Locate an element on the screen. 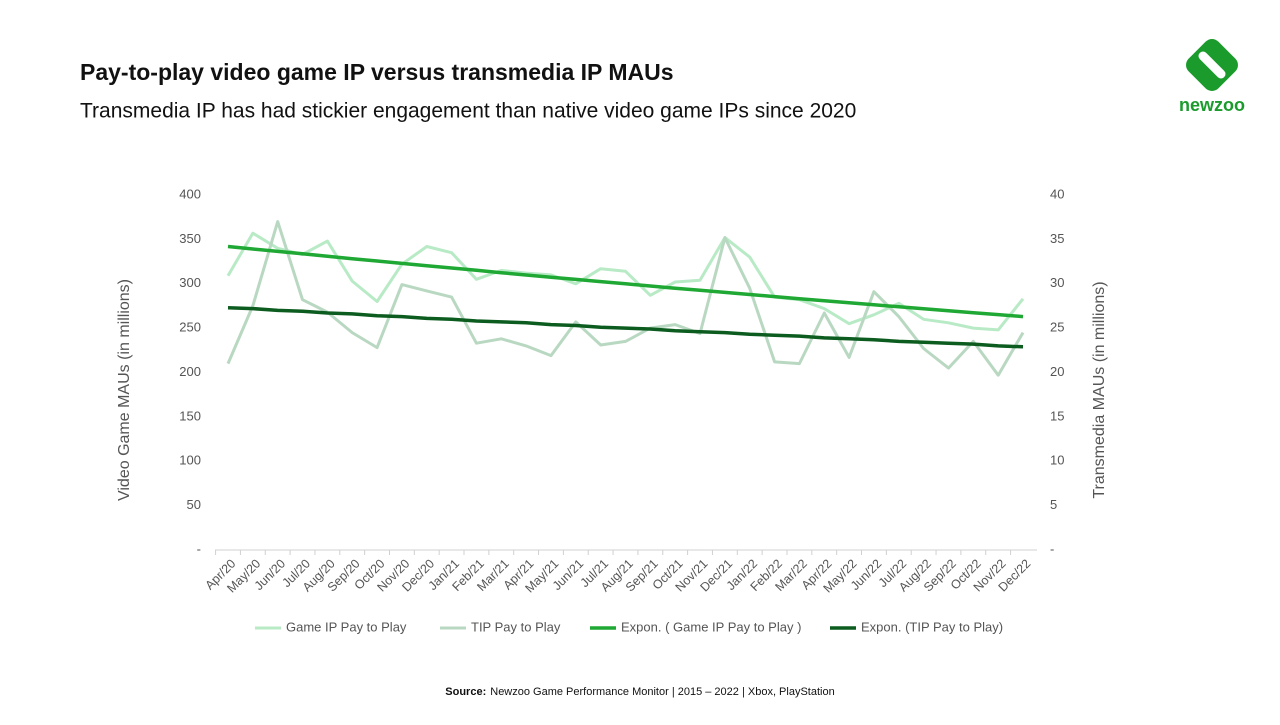  y-axis-title: Video Game MAUs (in millions) is located at coordinates (124, 390).